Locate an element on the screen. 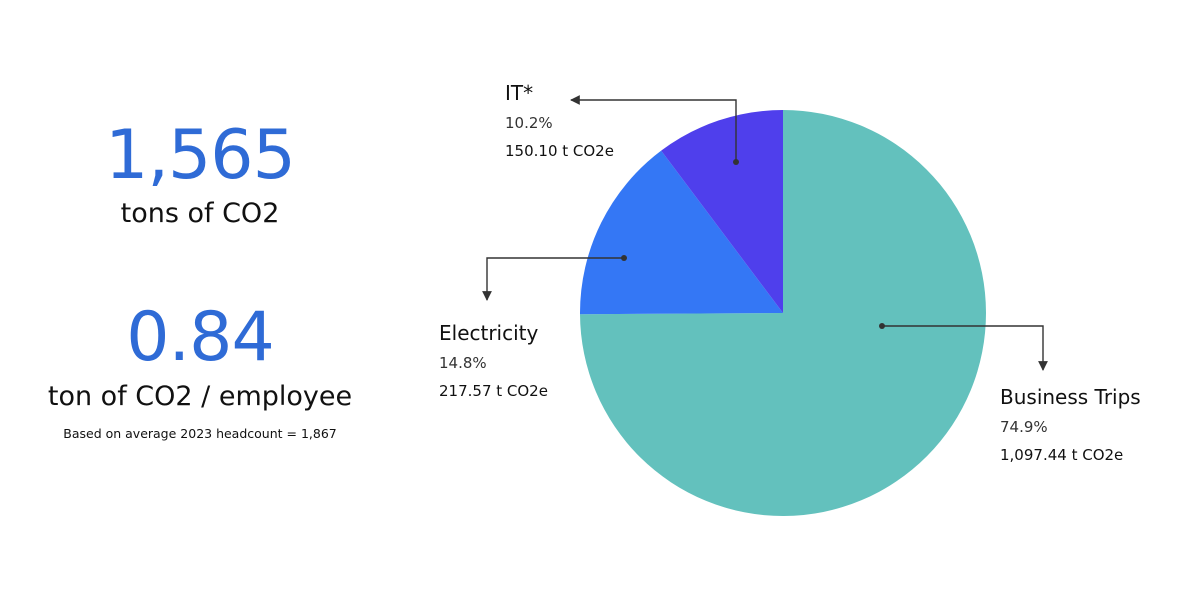 The image size is (1200, 606). slice-percent-label: 10.2% is located at coordinates (529, 123).